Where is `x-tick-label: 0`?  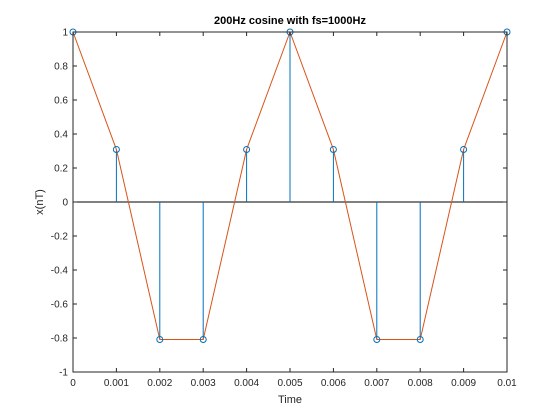
x-tick-label: 0 is located at coordinates (73, 383).